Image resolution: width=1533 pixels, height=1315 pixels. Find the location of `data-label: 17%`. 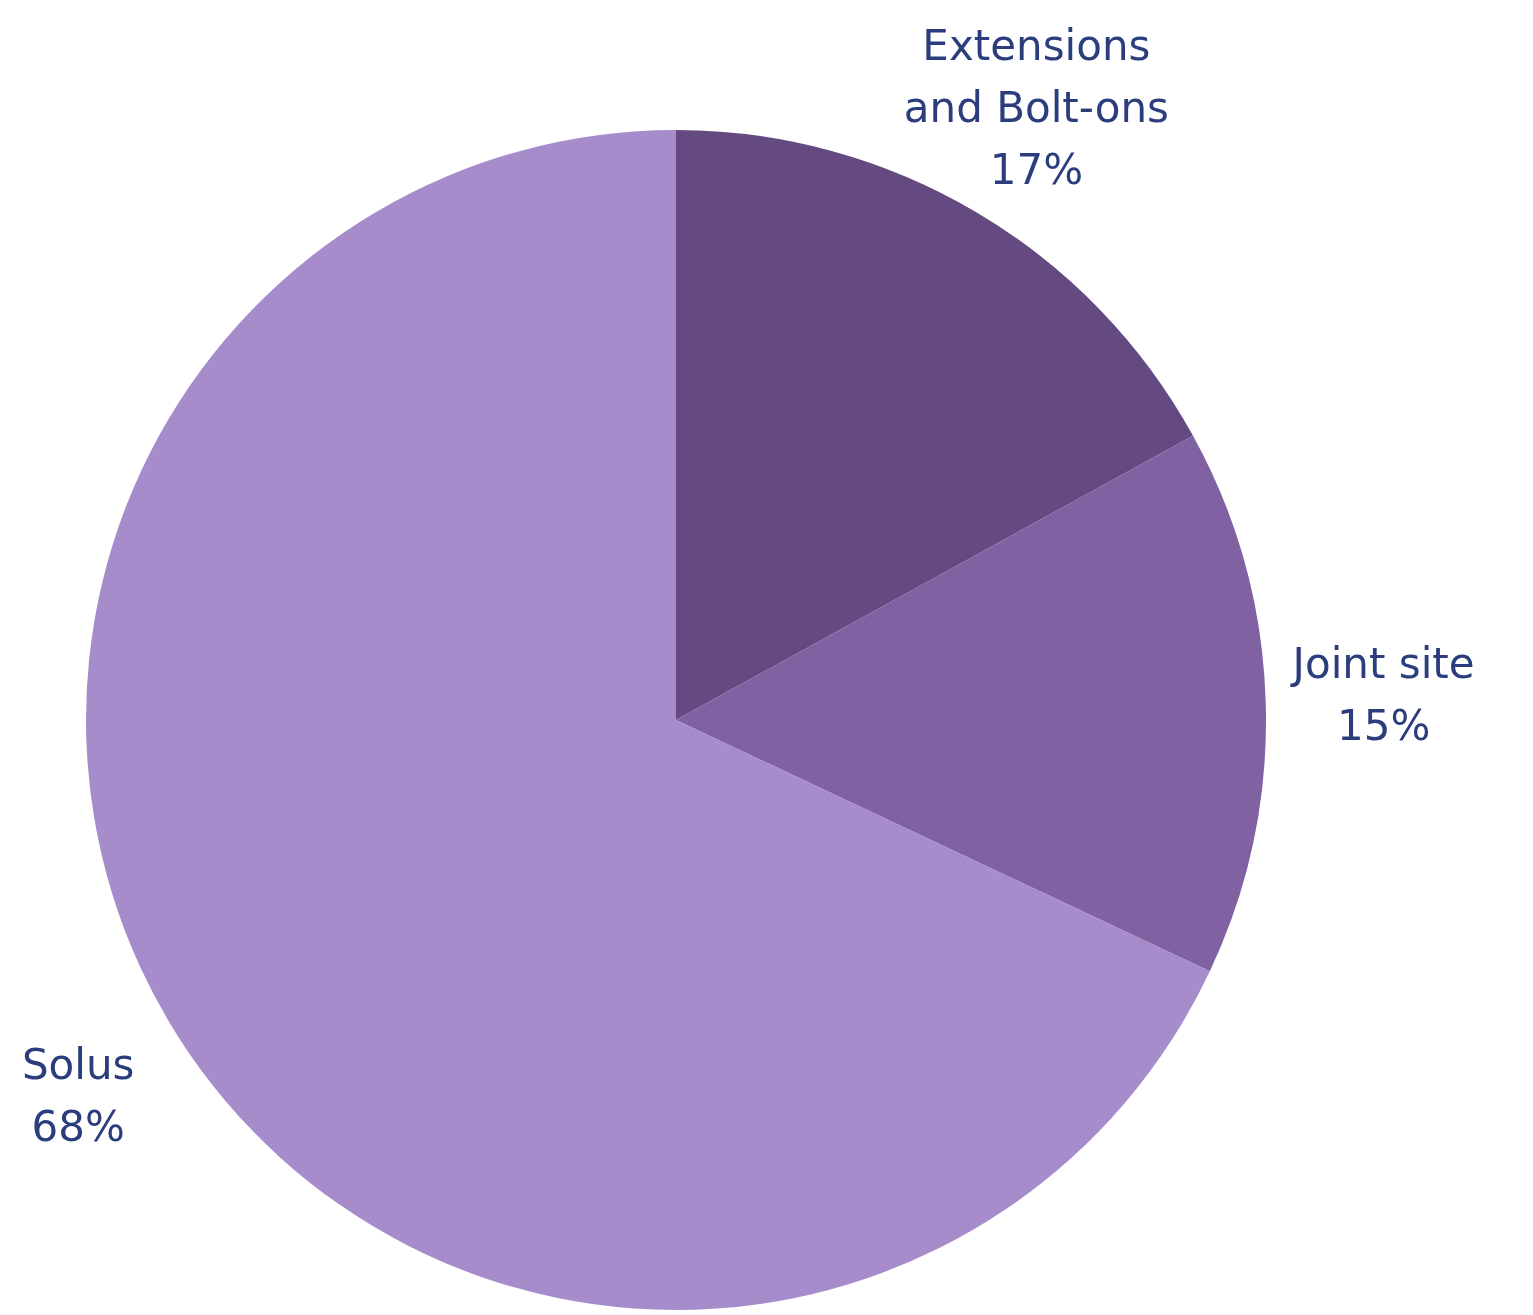

data-label: 17% is located at coordinates (1036, 169).